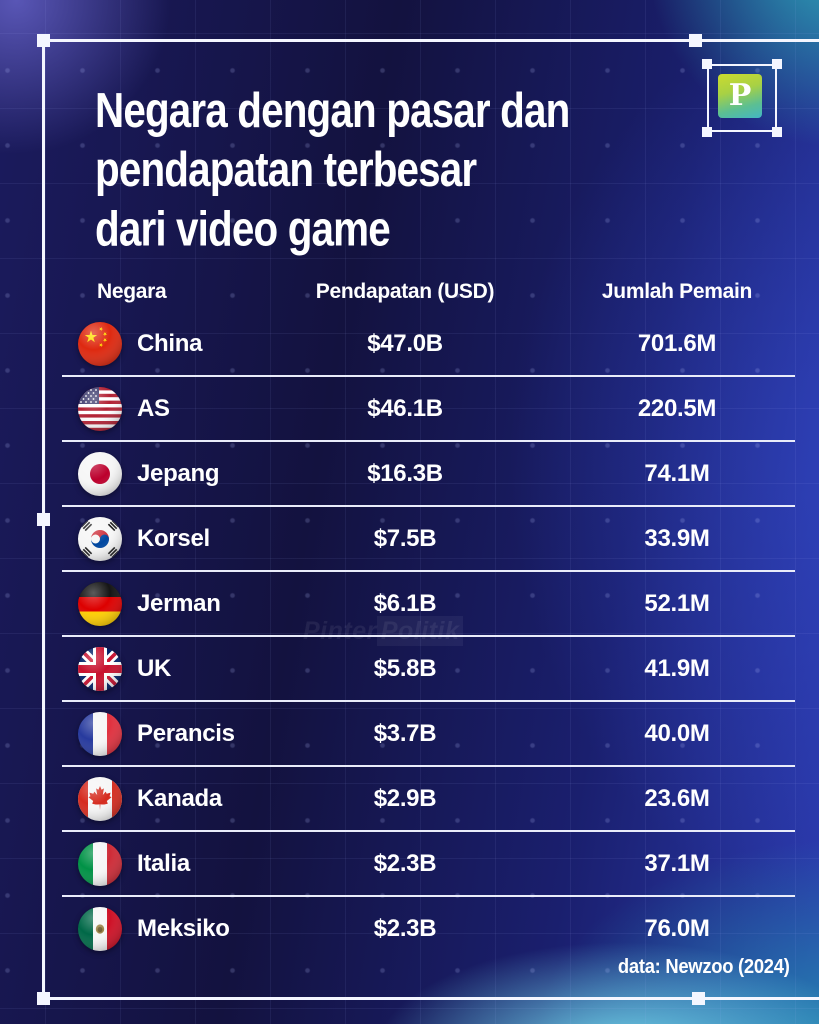 The height and width of the screenshot is (1024, 819). Describe the element at coordinates (286, 169) in the screenshot. I see `title-line-2: pendapatan terbesar` at that location.